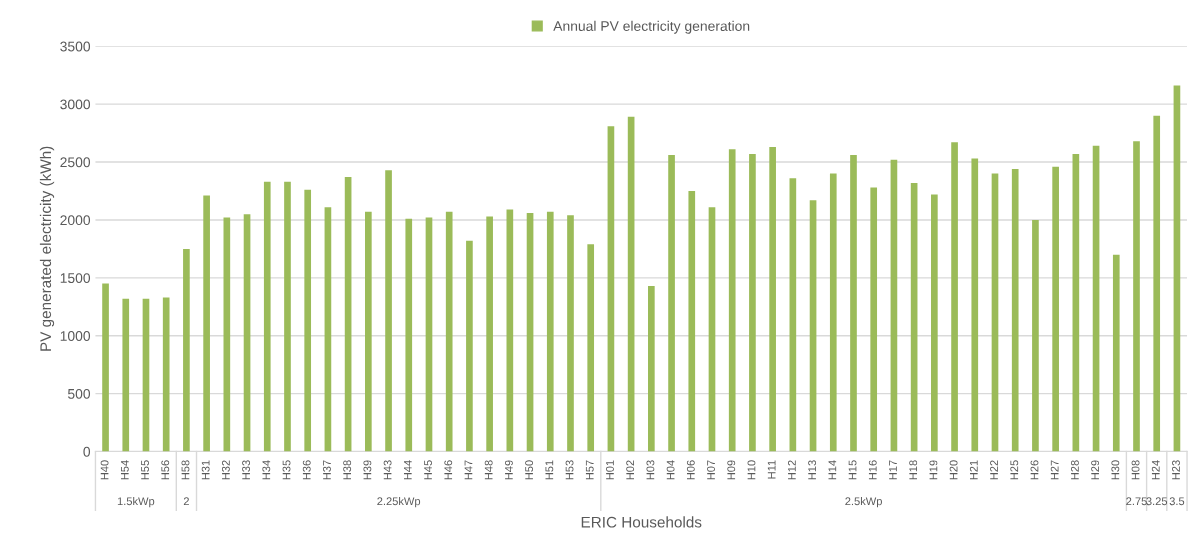 This screenshot has width=1193, height=544. Describe the element at coordinates (87, 451) in the screenshot. I see `y-tick-label: 0` at that location.